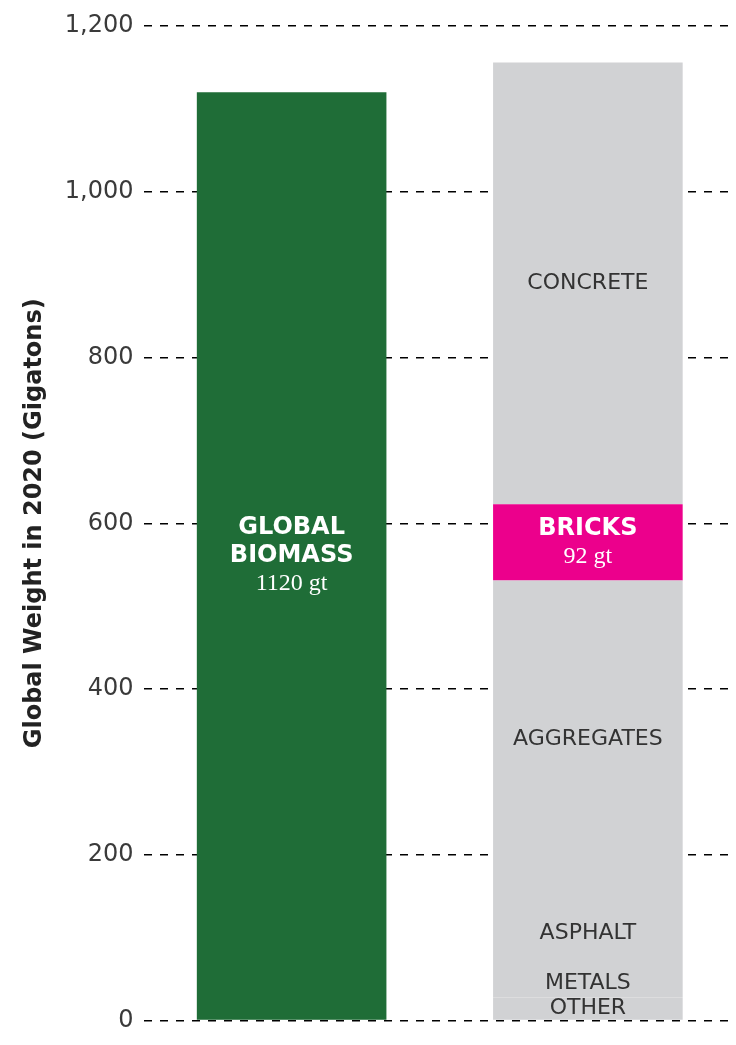  I want to click on y-tick-label: 600, so click(110, 521).